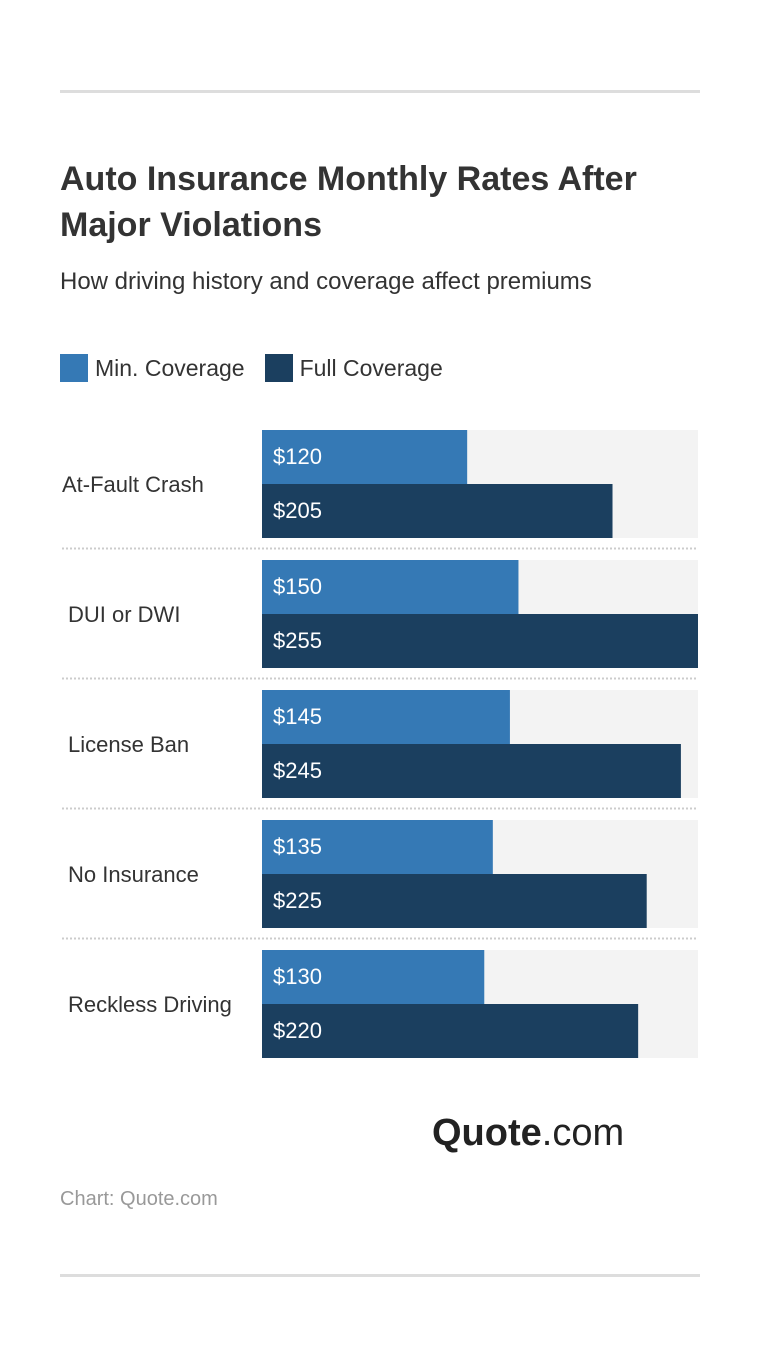 This screenshot has width=760, height=1356. I want to click on legend-item-full: Full Coverage, so click(353, 368).